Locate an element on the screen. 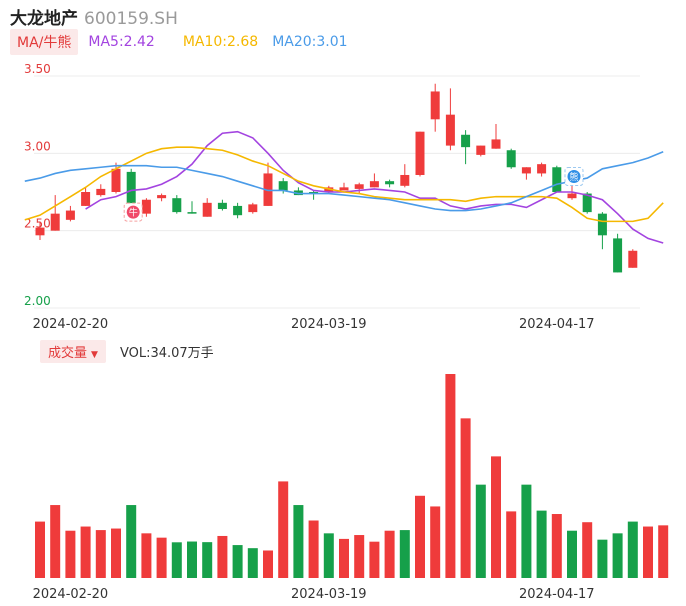 The image size is (686, 606). y-tick-label: 3.50 is located at coordinates (37, 69).